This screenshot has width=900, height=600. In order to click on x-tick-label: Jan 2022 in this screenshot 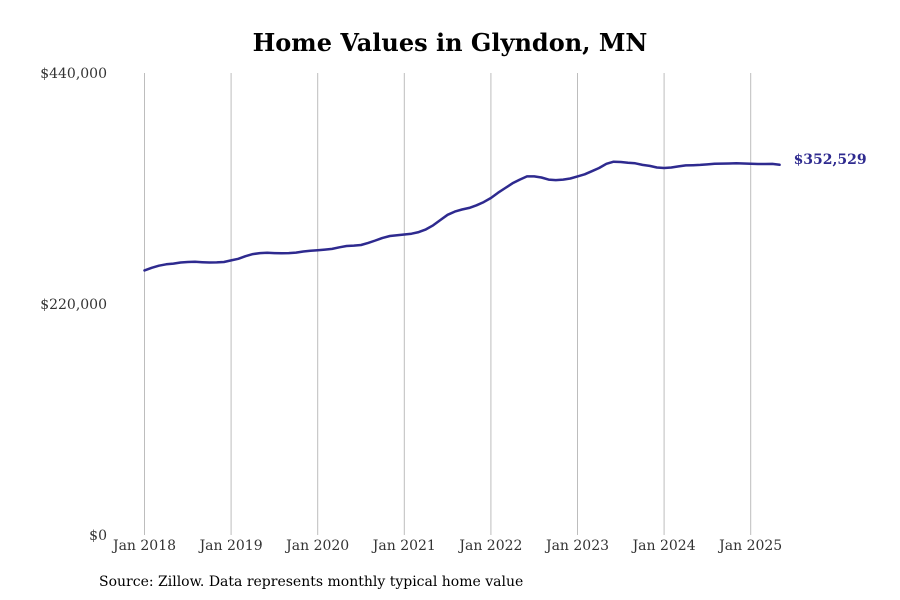, I will do `click(489, 546)`.